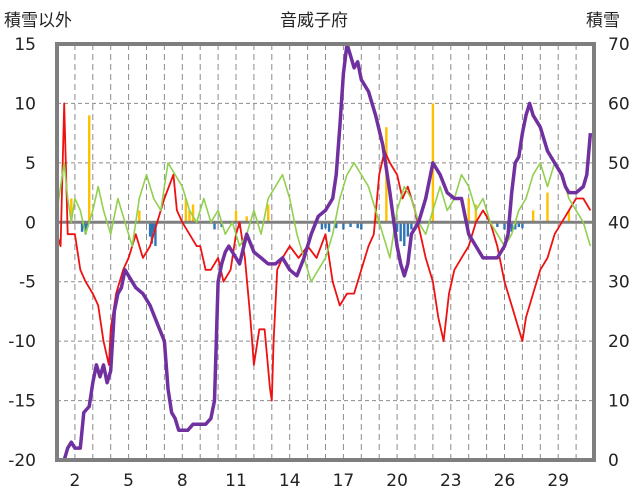 The width and height of the screenshot is (636, 501). What do you see at coordinates (30, 164) in the screenshot?
I see `y-left-tick-label: 5` at bounding box center [30, 164].